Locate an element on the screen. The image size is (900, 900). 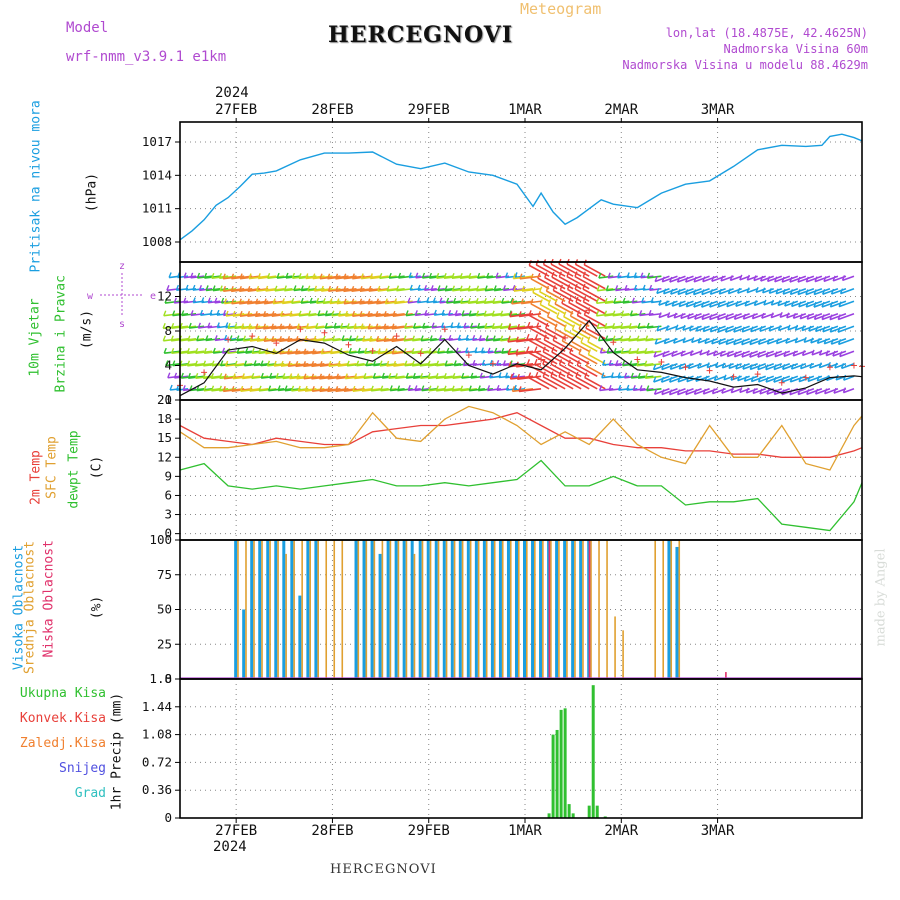
ytick-label-wind: 12 is located at coordinates (164, 296).